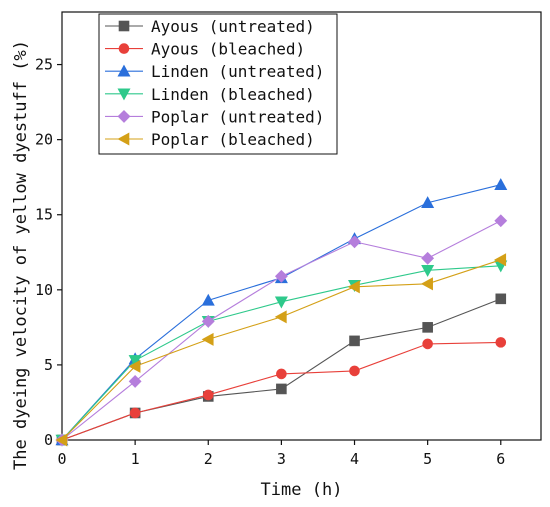 The height and width of the screenshot is (507, 550). I want to click on legend-entry: Linden (bleached), so click(210, 94).